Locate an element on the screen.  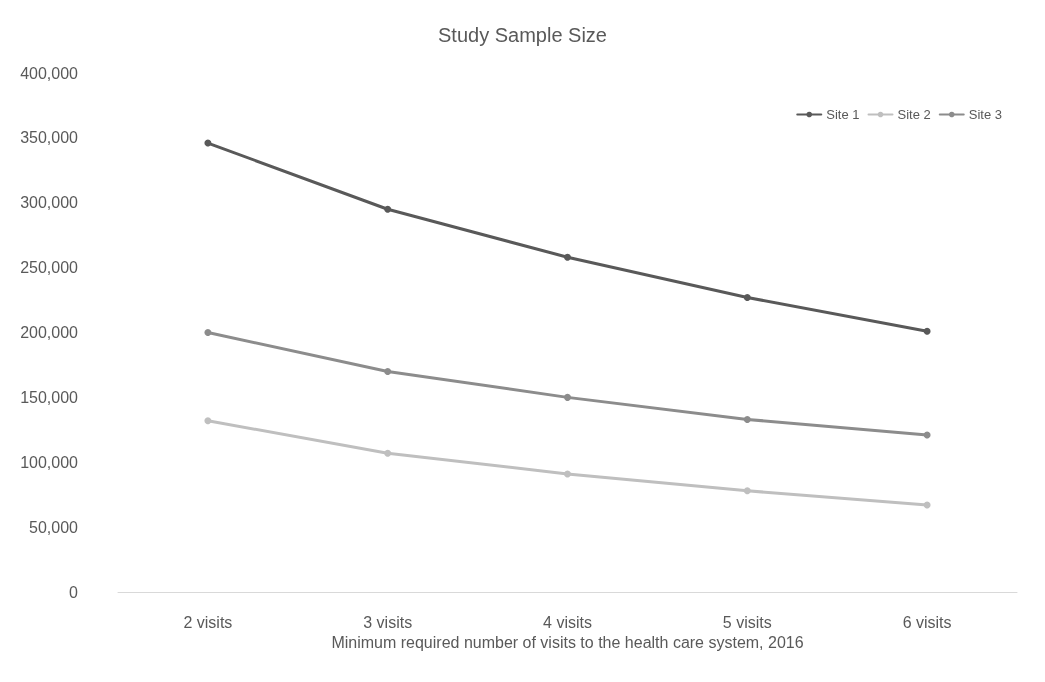
y-tick-label: 400,000 is located at coordinates (49, 73).